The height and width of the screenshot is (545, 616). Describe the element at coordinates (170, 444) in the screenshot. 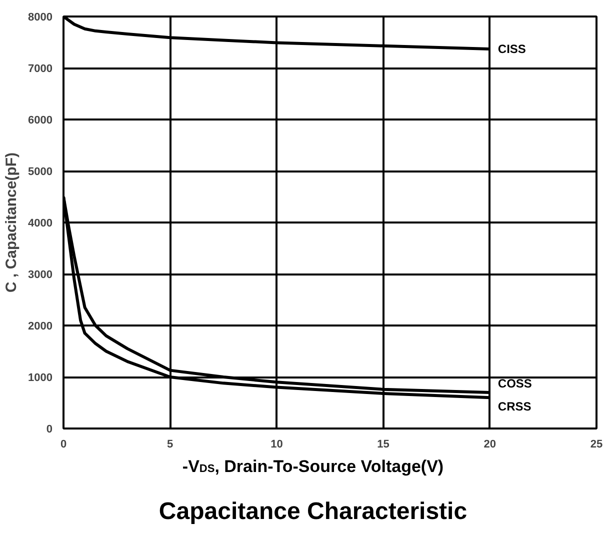

I see `x-tick-label: 5` at that location.